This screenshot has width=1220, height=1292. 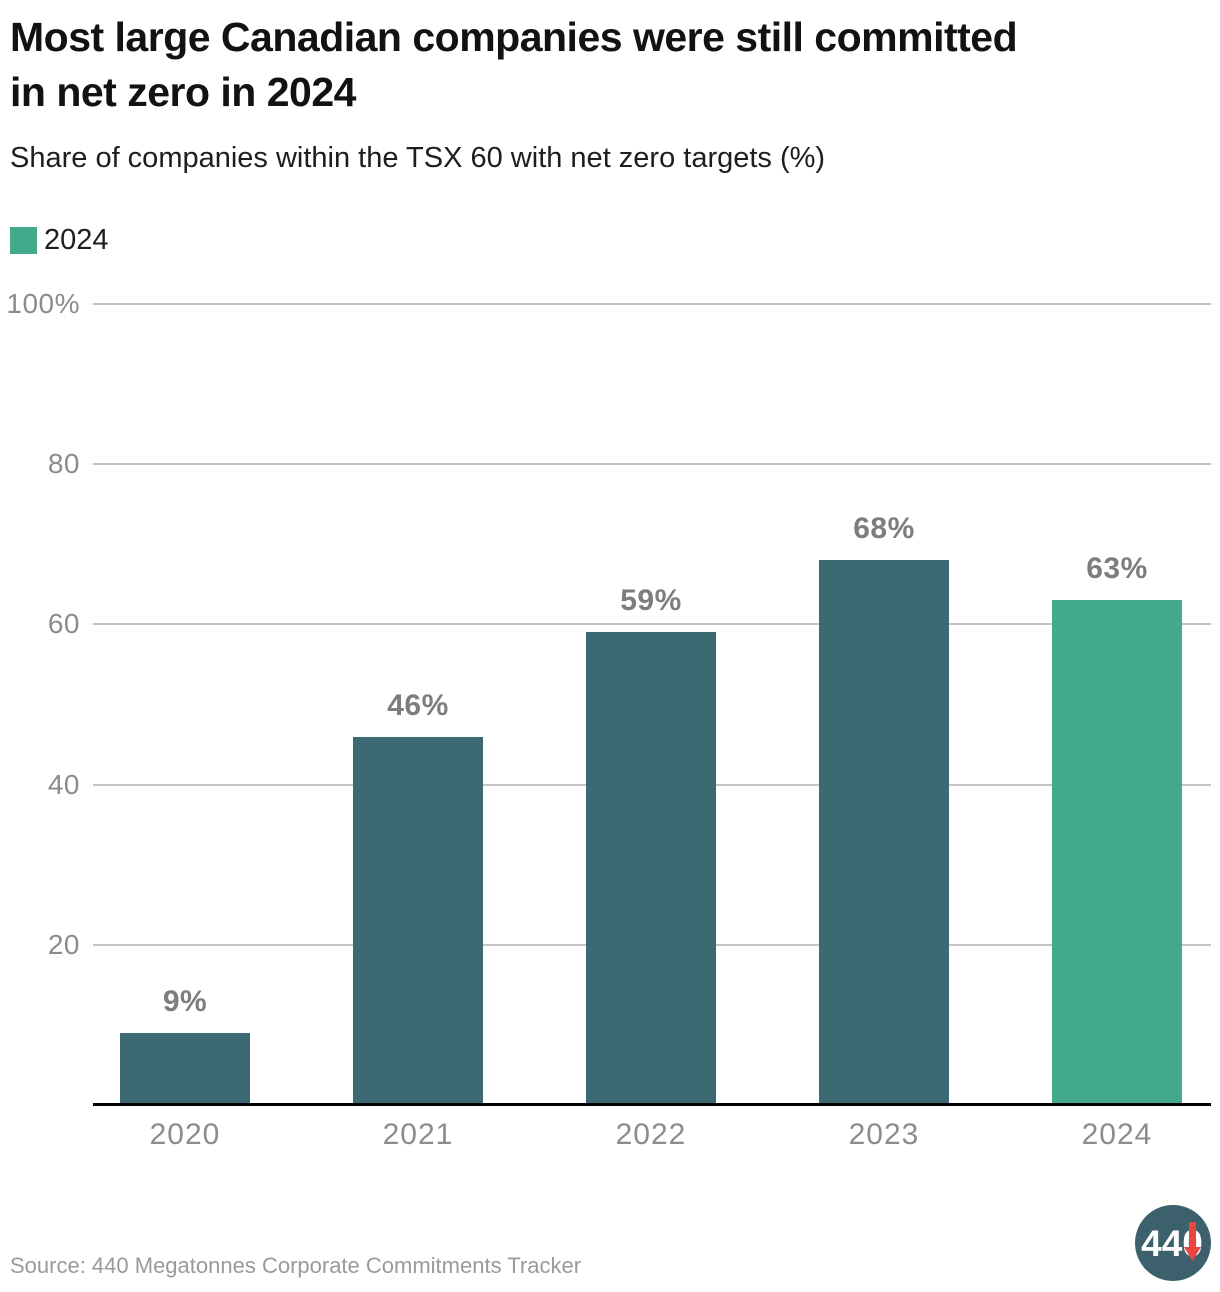 I want to click on bar-value-label-2022: 59%, so click(x=651, y=600).